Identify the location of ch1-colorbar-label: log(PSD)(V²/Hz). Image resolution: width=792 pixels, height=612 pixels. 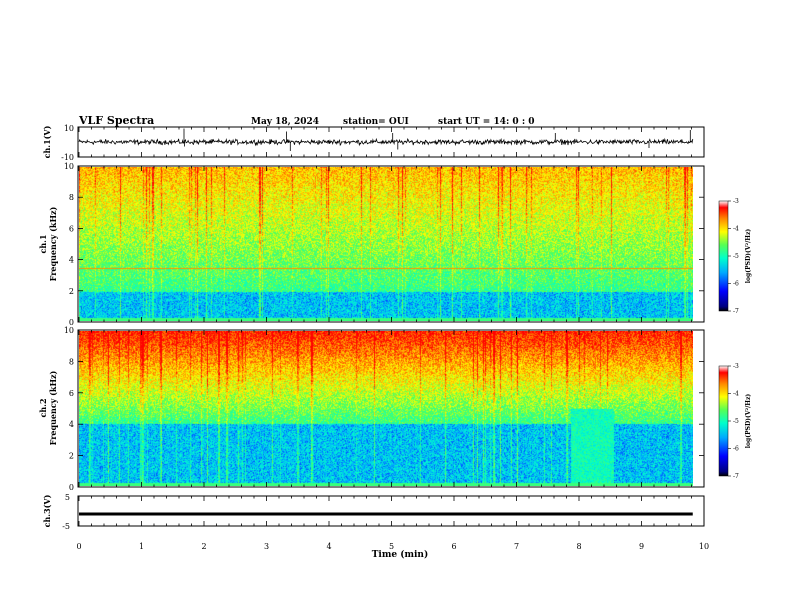
(748, 256).